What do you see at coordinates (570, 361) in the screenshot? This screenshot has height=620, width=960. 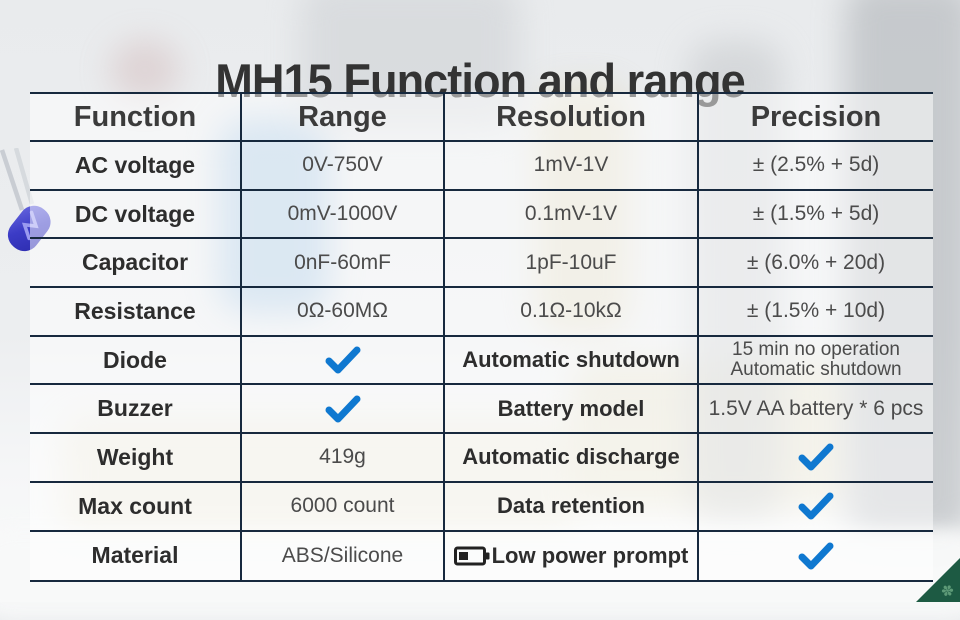 I see `row-resolution-label: Automatic shutdown` at bounding box center [570, 361].